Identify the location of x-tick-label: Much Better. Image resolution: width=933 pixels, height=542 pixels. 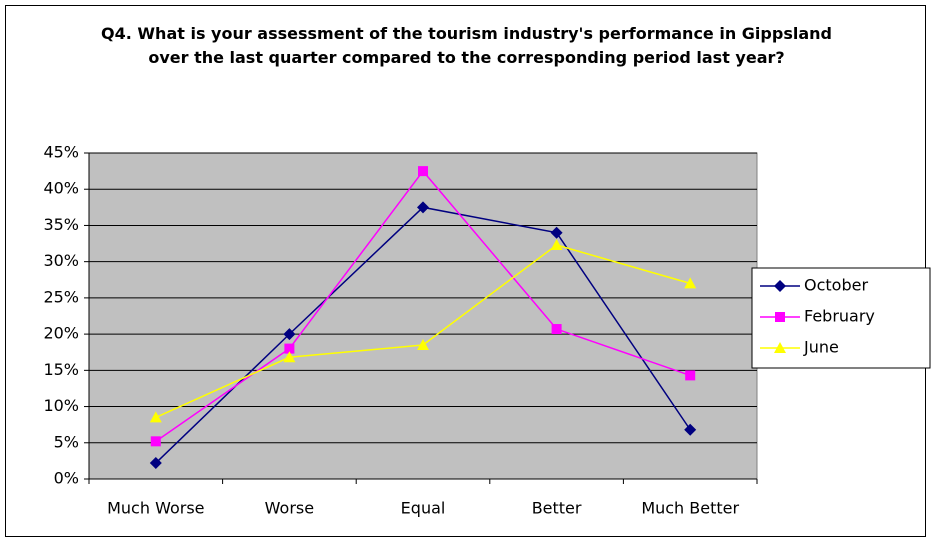
(690, 508).